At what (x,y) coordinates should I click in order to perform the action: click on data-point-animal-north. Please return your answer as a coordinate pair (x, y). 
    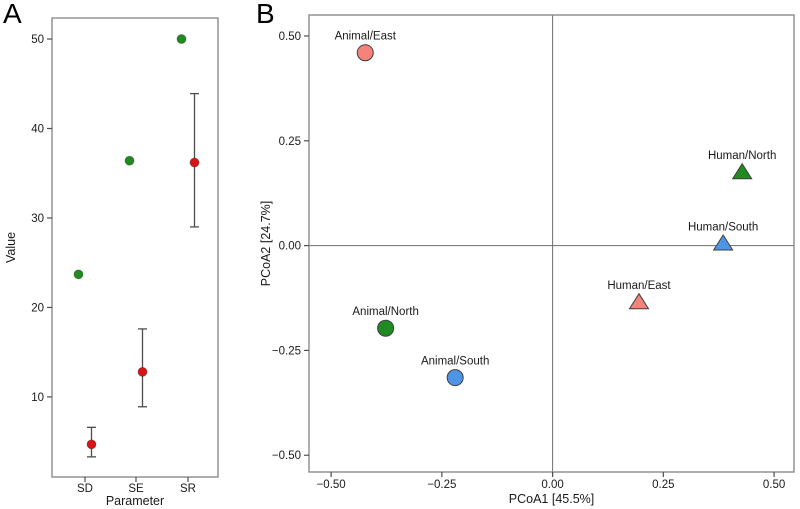
    Looking at the image, I should click on (386, 328).